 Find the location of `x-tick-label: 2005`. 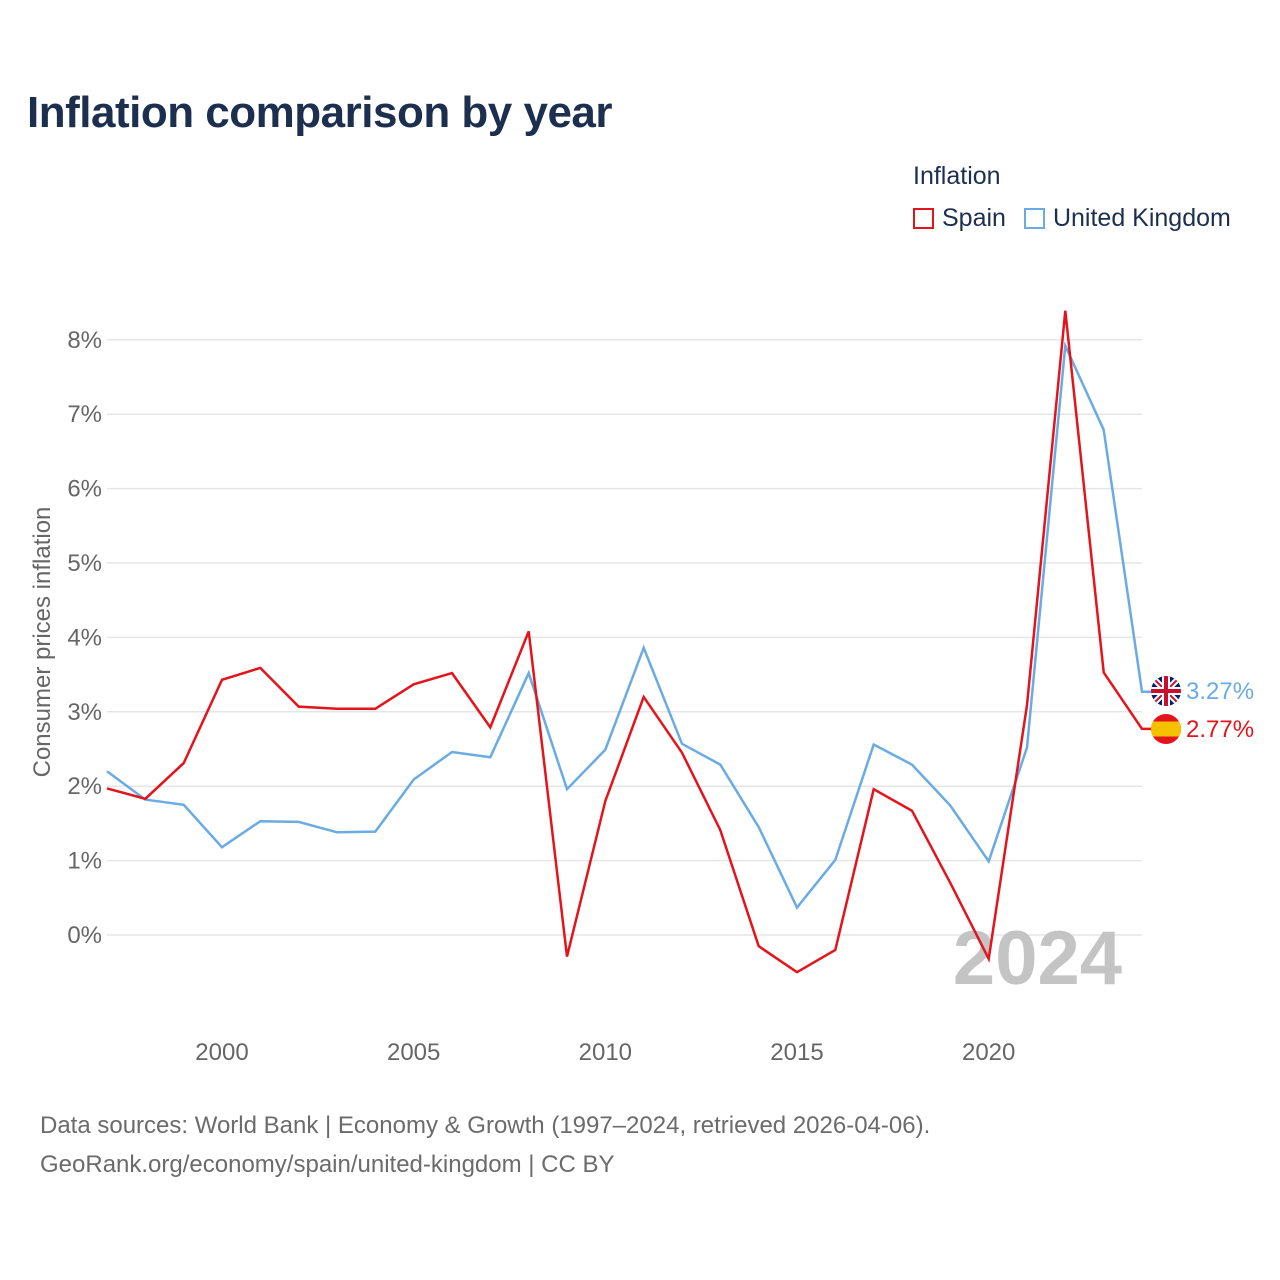

x-tick-label: 2005 is located at coordinates (413, 1052).